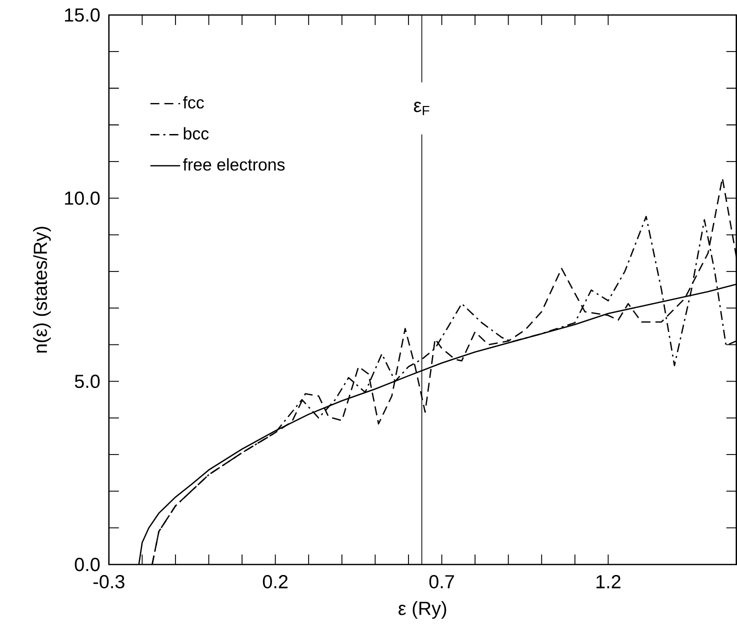 The width and height of the screenshot is (737, 642). I want to click on y-tick-label: 15.0, so click(82, 15).